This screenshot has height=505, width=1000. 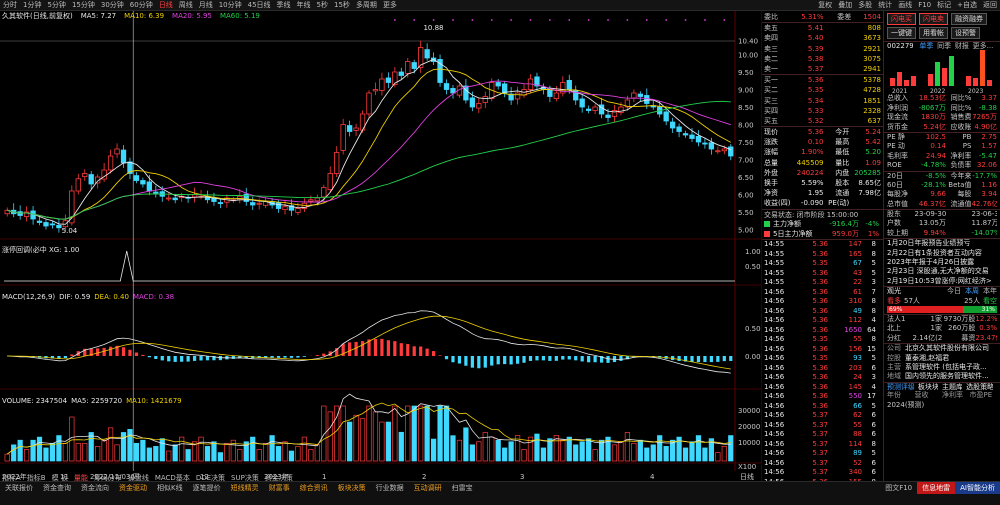 What do you see at coordinates (57, 488) in the screenshot?
I see `bottom-link: 资金查询` at bounding box center [57, 488].